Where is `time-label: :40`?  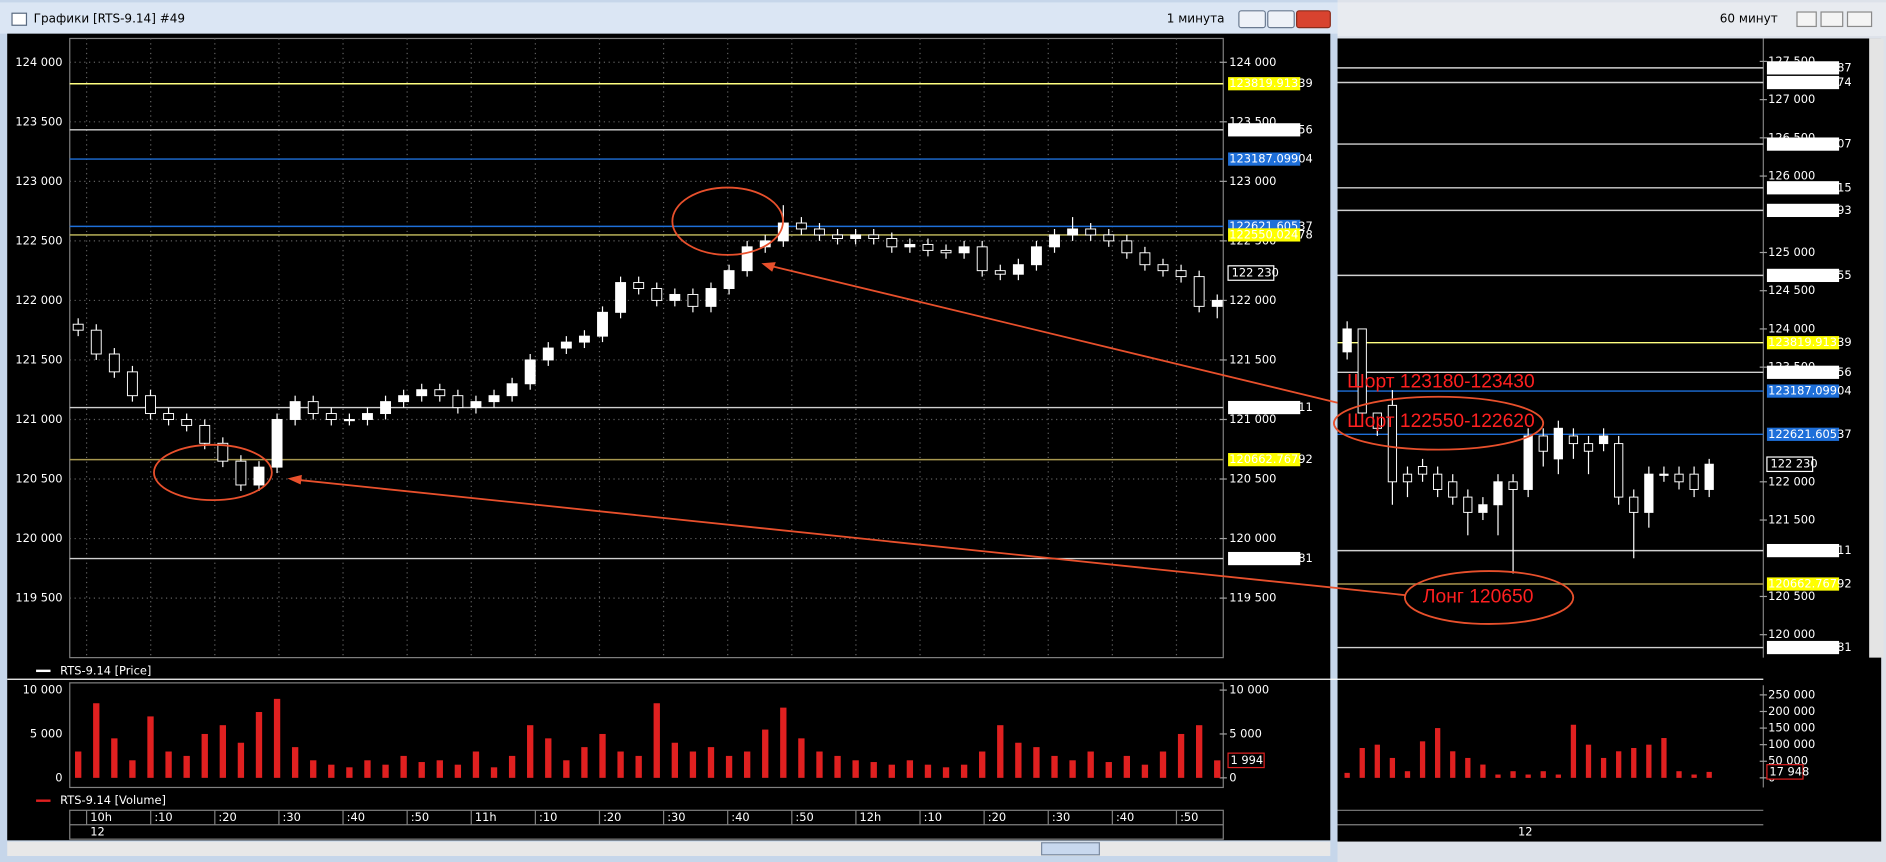
time-label: :40 is located at coordinates (740, 817).